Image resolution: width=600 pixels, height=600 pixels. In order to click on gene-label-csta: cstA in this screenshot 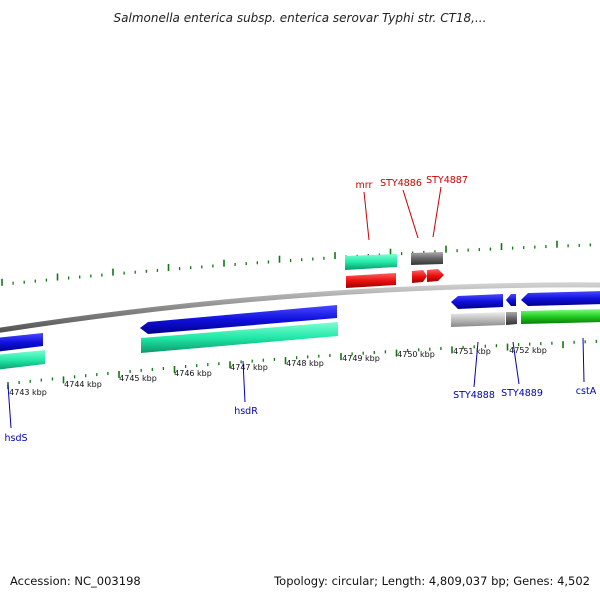, I will do `click(586, 391)`.